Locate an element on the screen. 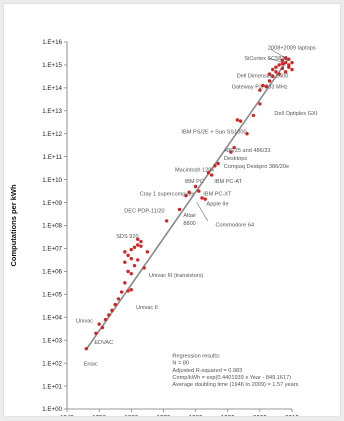 This screenshot has width=344, height=421. y-tick-label: 1.E+00 is located at coordinates (52, 409).